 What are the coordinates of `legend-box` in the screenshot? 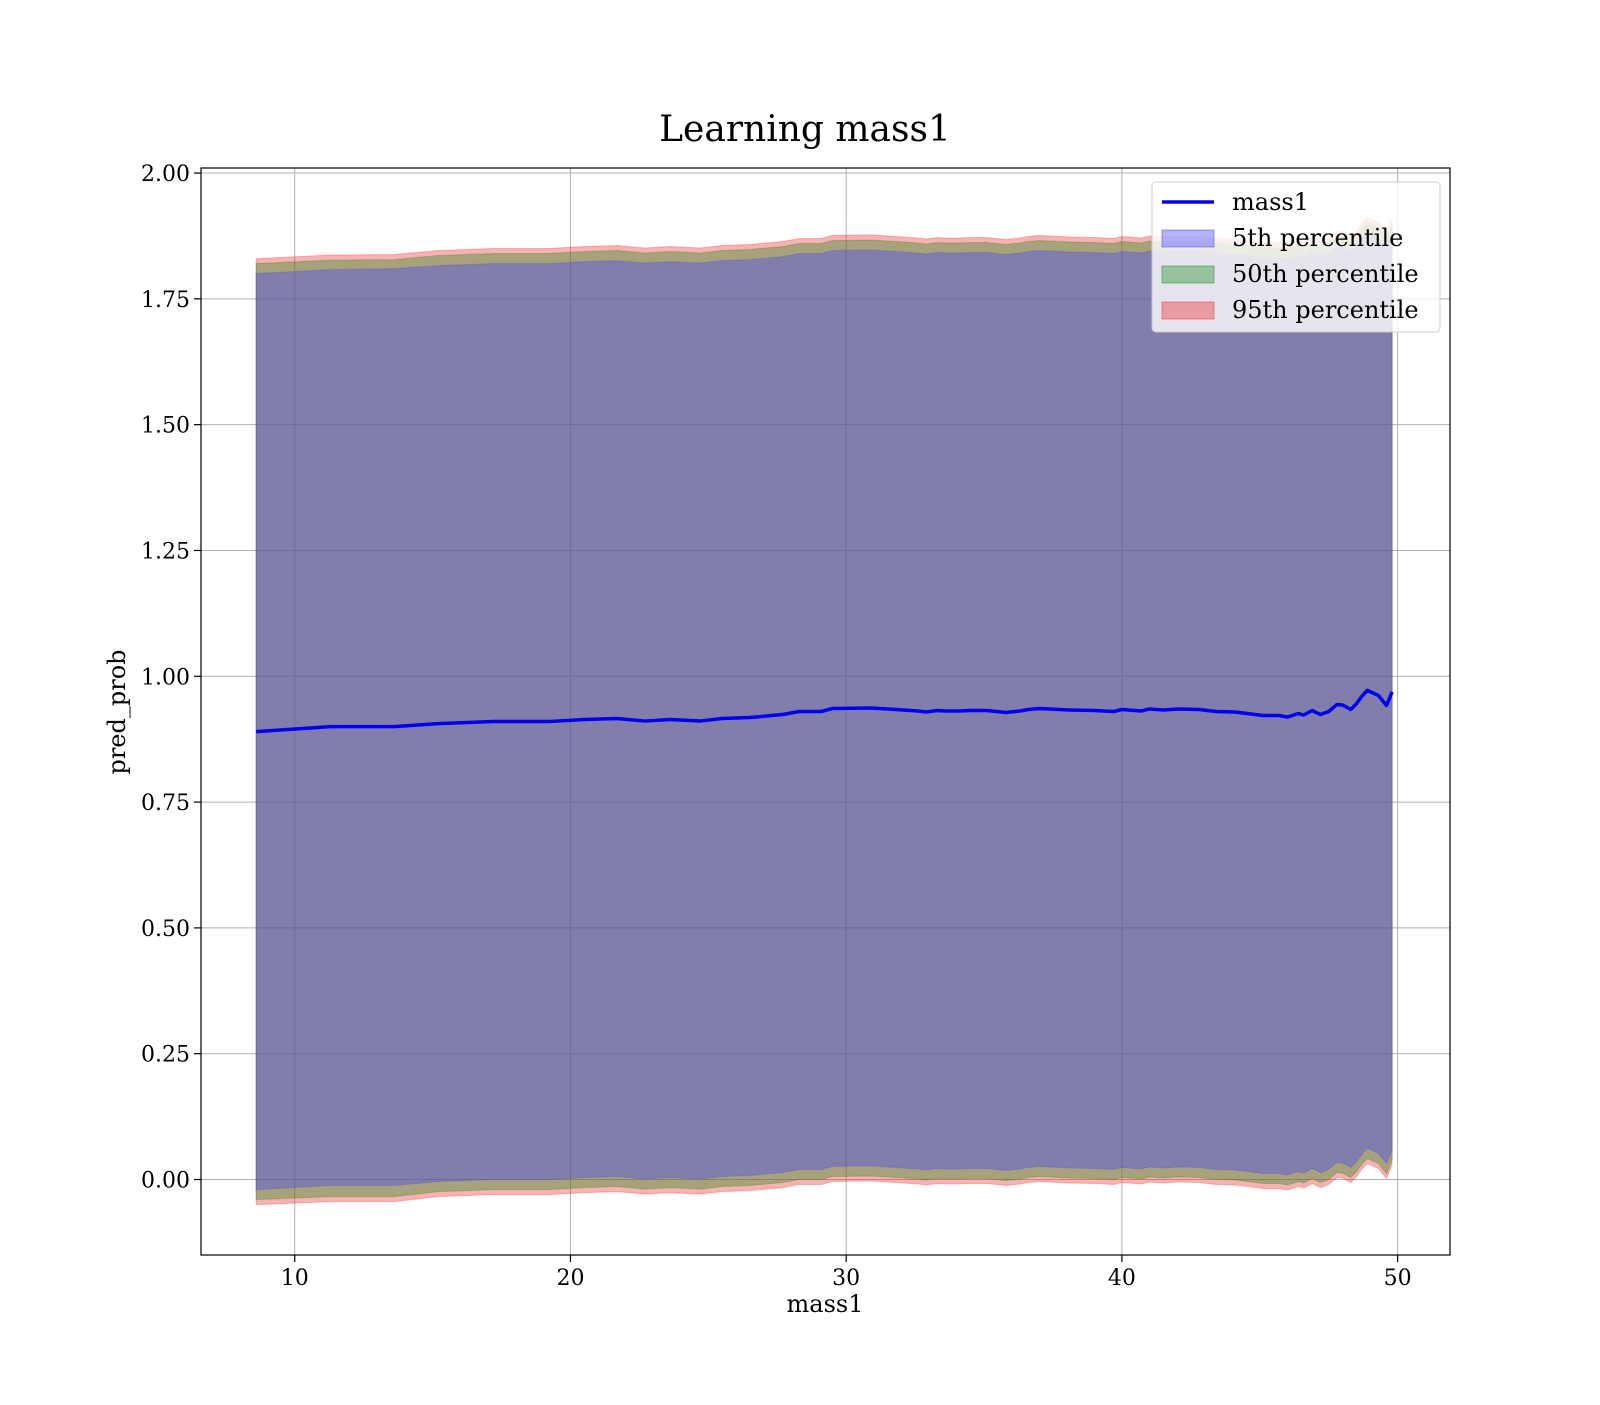 It's located at (1296, 257).